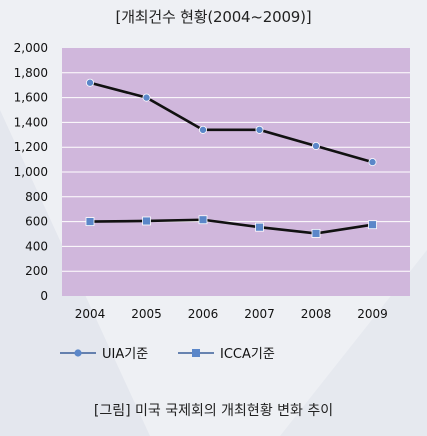 This screenshot has height=436, width=427. What do you see at coordinates (146, 314) in the screenshot?
I see `x-tick-label: 2005` at bounding box center [146, 314].